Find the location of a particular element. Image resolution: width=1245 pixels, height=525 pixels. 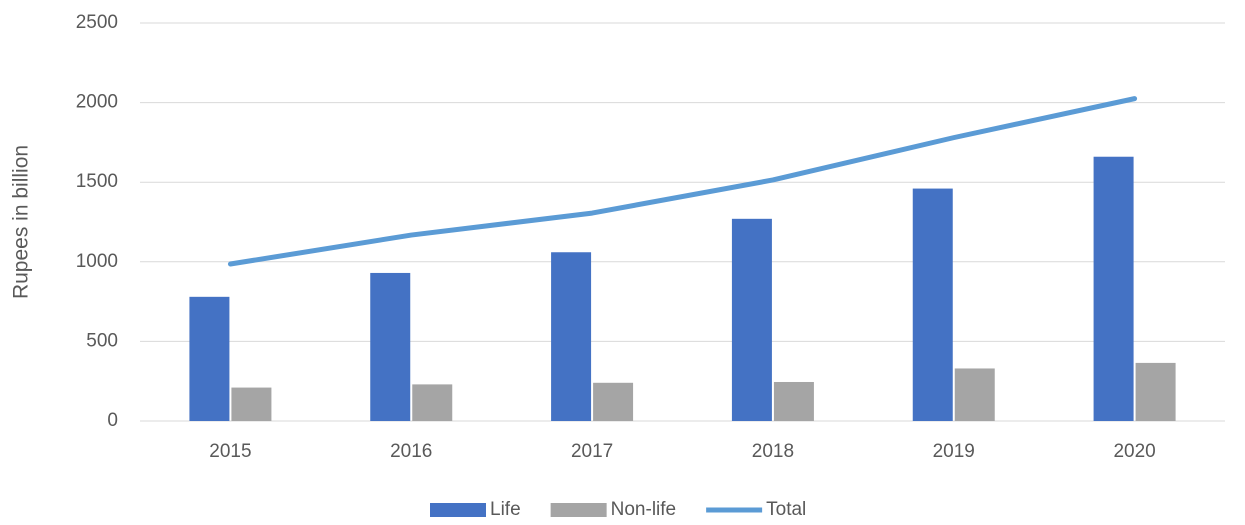

y-tick-label: 2500 is located at coordinates (97, 22).